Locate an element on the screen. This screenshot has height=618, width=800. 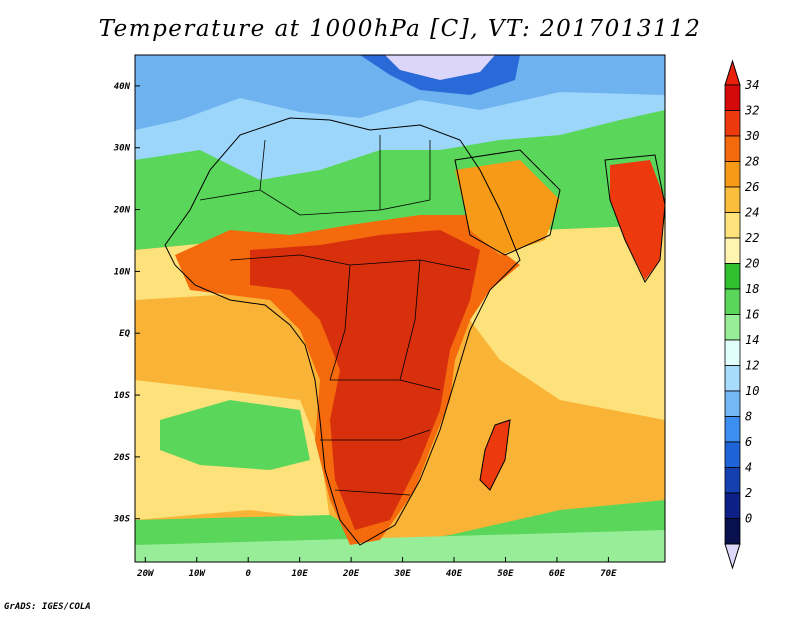
southern-ocean-light is located at coordinates (400, 546).